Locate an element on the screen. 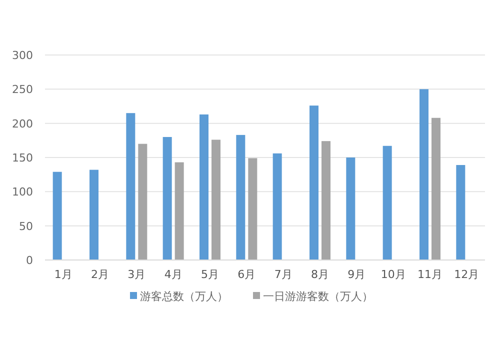 The height and width of the screenshot is (362, 500). legend-label: 游客总数（万人） is located at coordinates (184, 296).